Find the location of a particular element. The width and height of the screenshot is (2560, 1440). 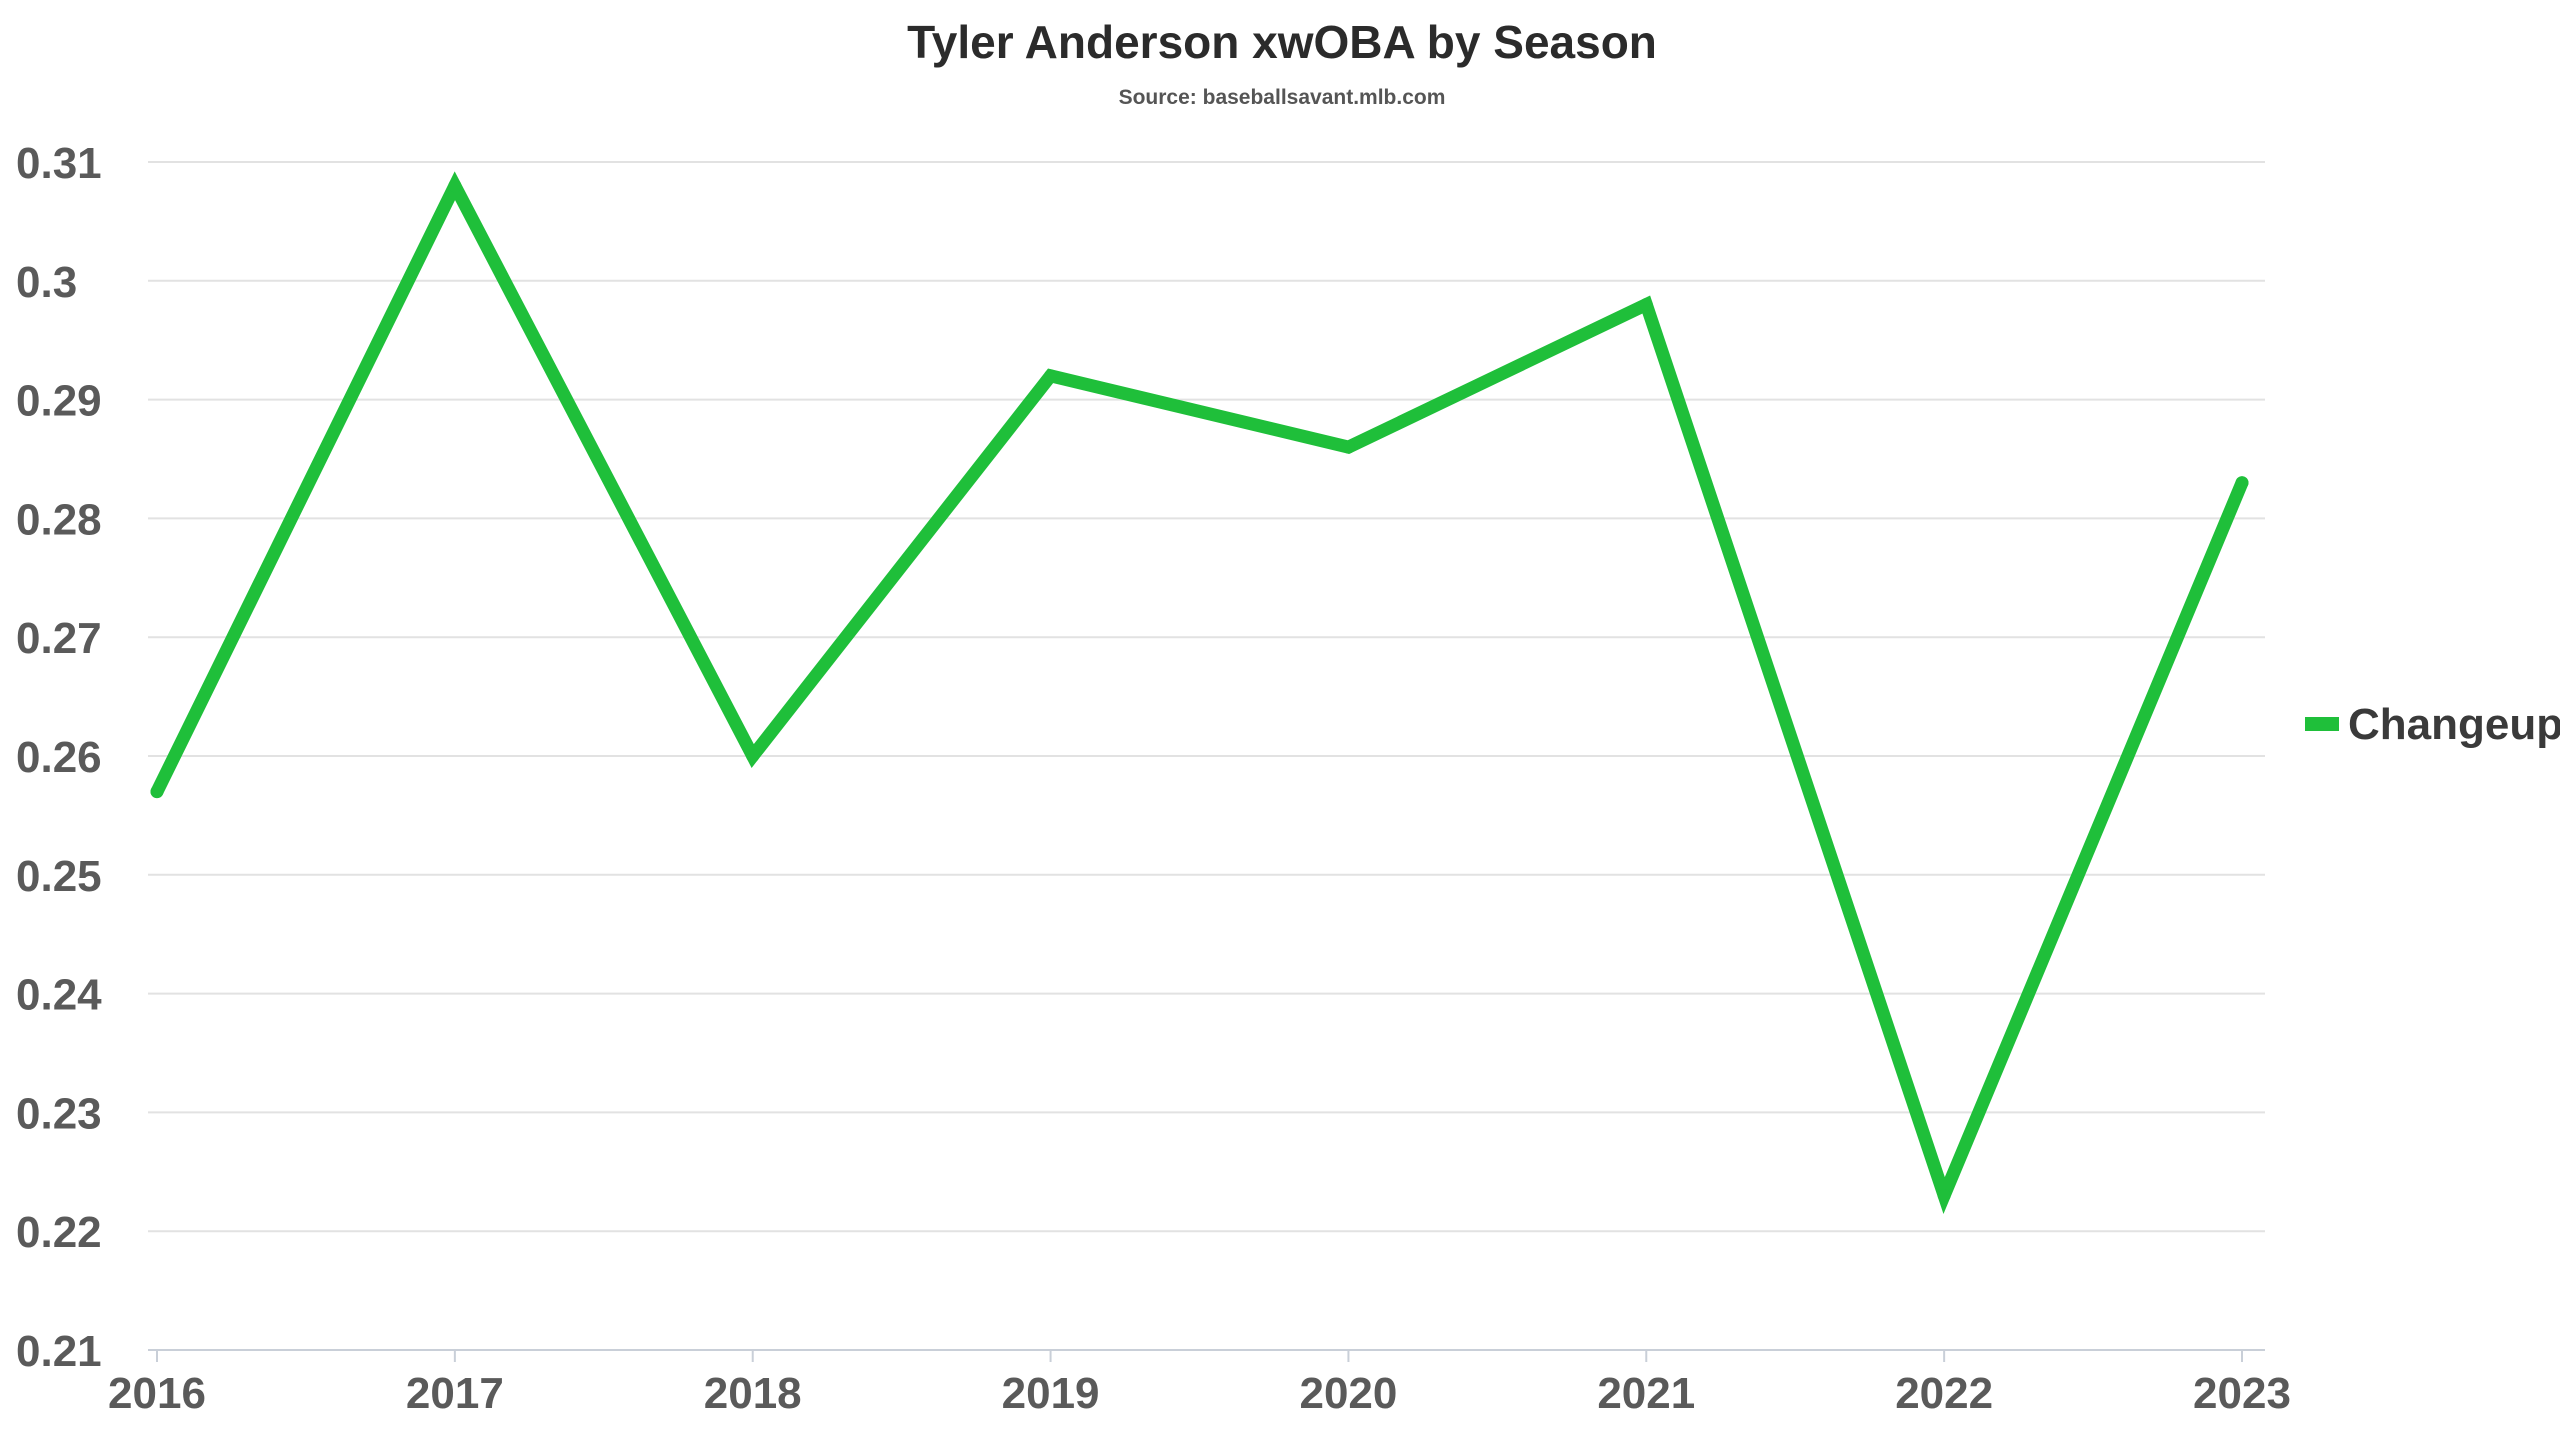

y-tick-label: 0.26 is located at coordinates (59, 757).